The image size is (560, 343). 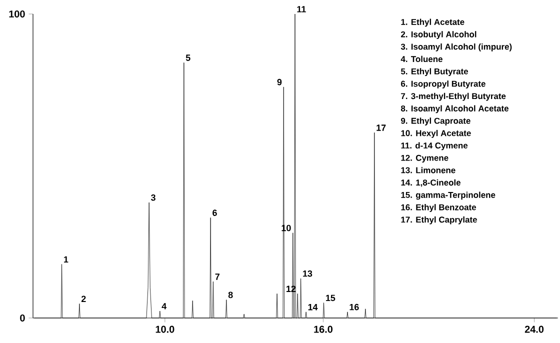 What do you see at coordinates (323, 329) in the screenshot?
I see `x-tick-label: 16.0` at bounding box center [323, 329].